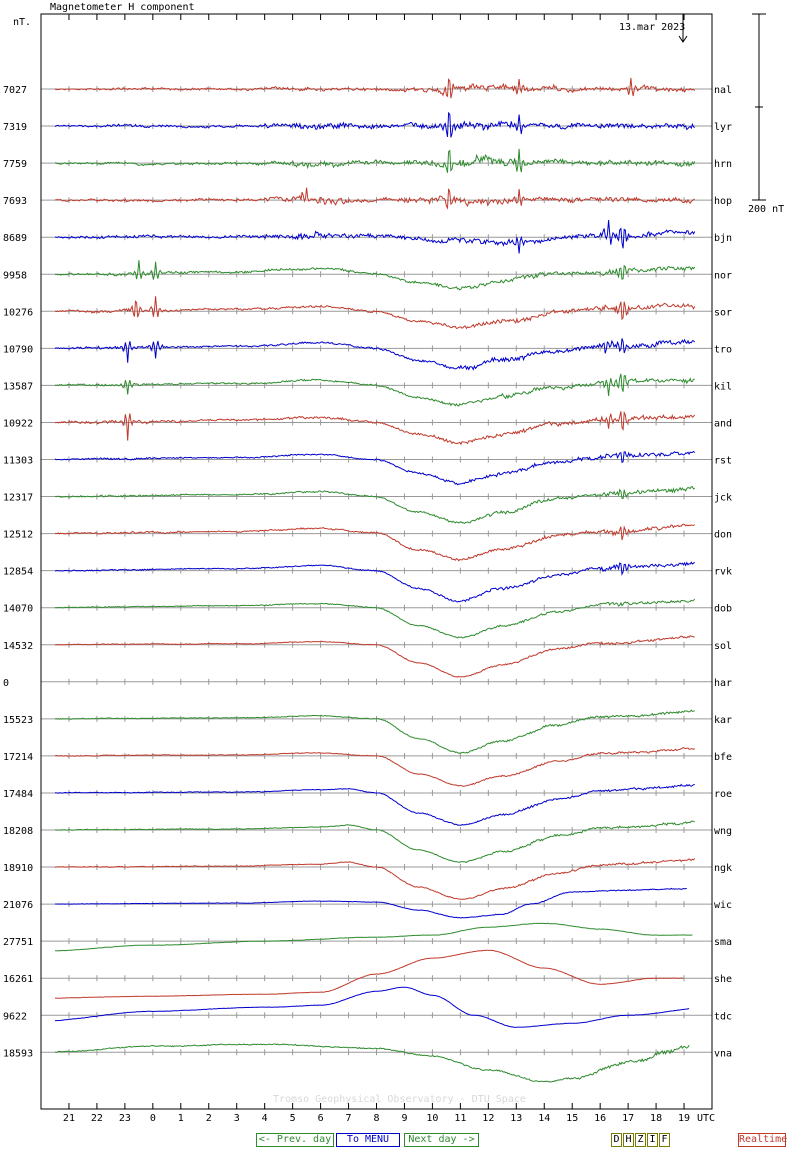  What do you see at coordinates (18, 312) in the screenshot?
I see `baseline-value-sor: 10276` at bounding box center [18, 312].